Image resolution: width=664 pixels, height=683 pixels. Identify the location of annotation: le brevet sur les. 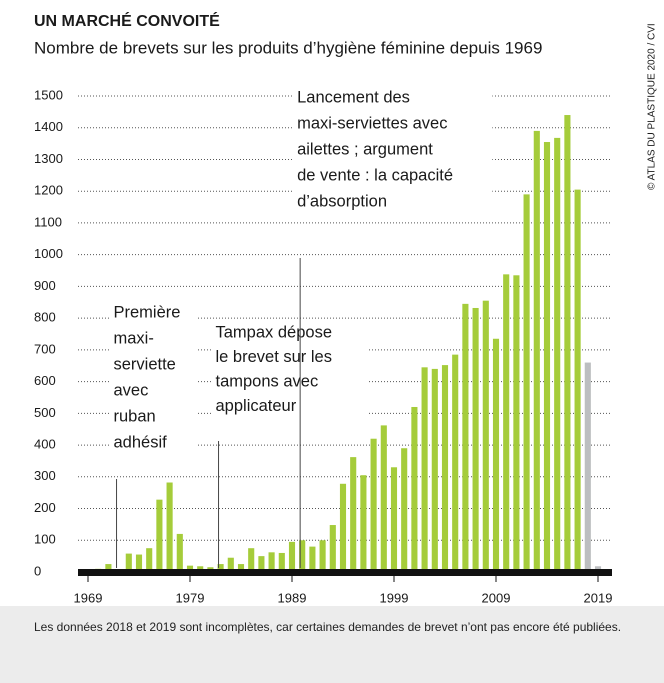
(274, 357).